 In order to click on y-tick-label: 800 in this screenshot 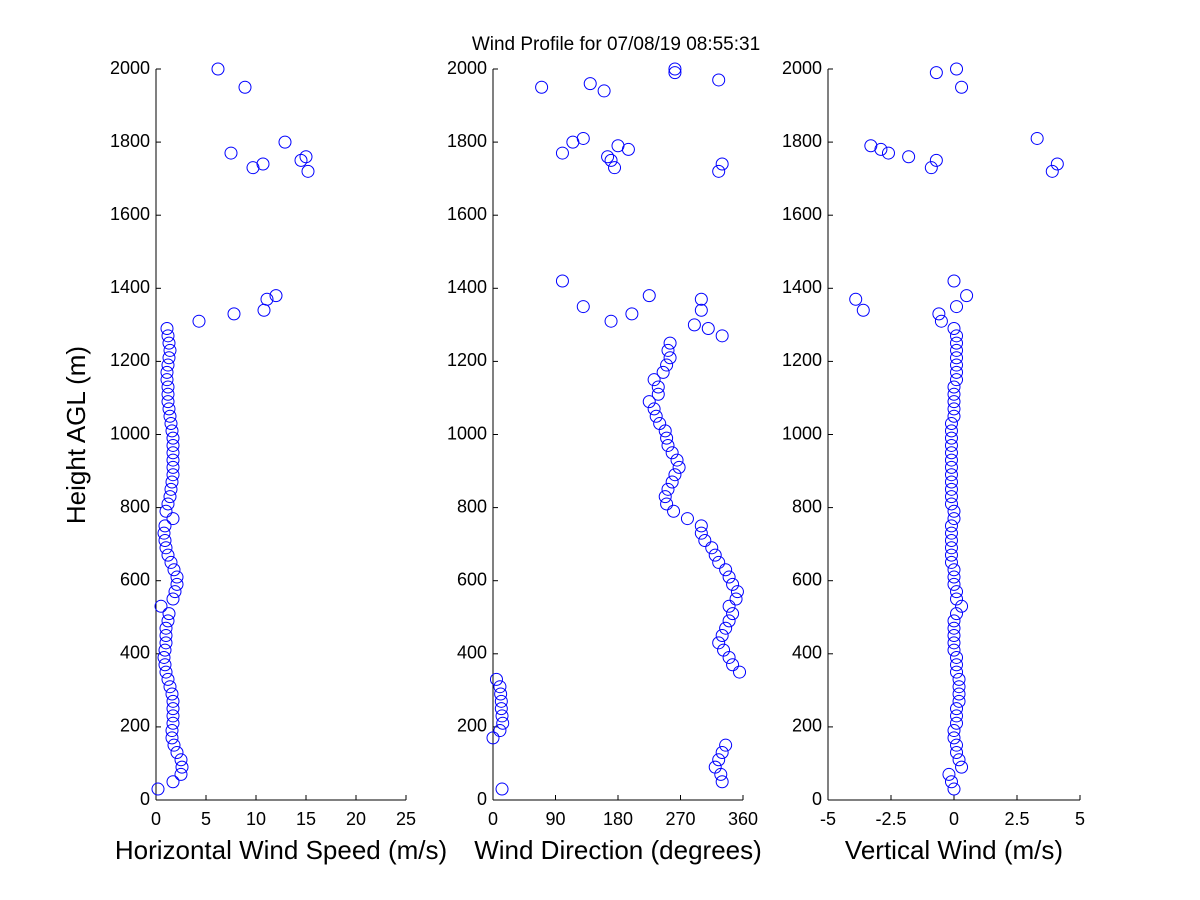, I will do `click(135, 506)`.